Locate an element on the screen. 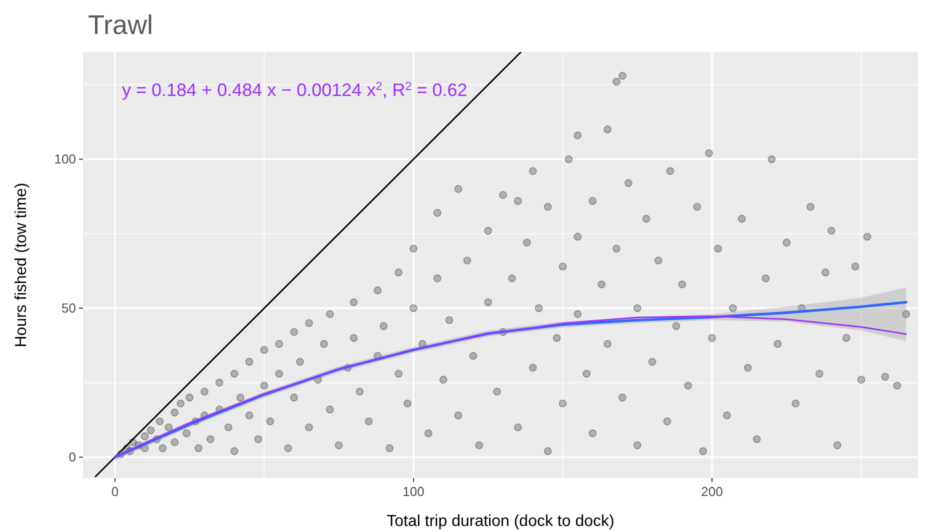  y-axis-title: Hours fished (tow time) is located at coordinates (21, 265).